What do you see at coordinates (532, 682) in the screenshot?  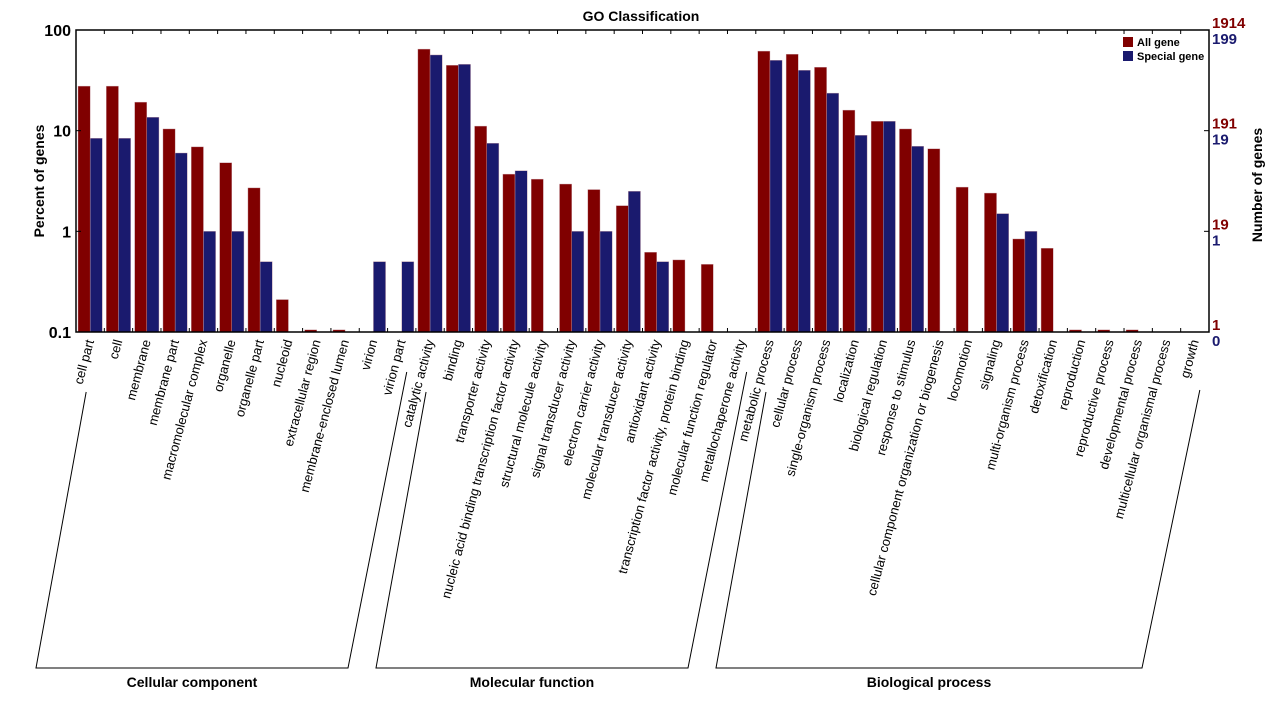 I see `group-label: Molecular function` at bounding box center [532, 682].